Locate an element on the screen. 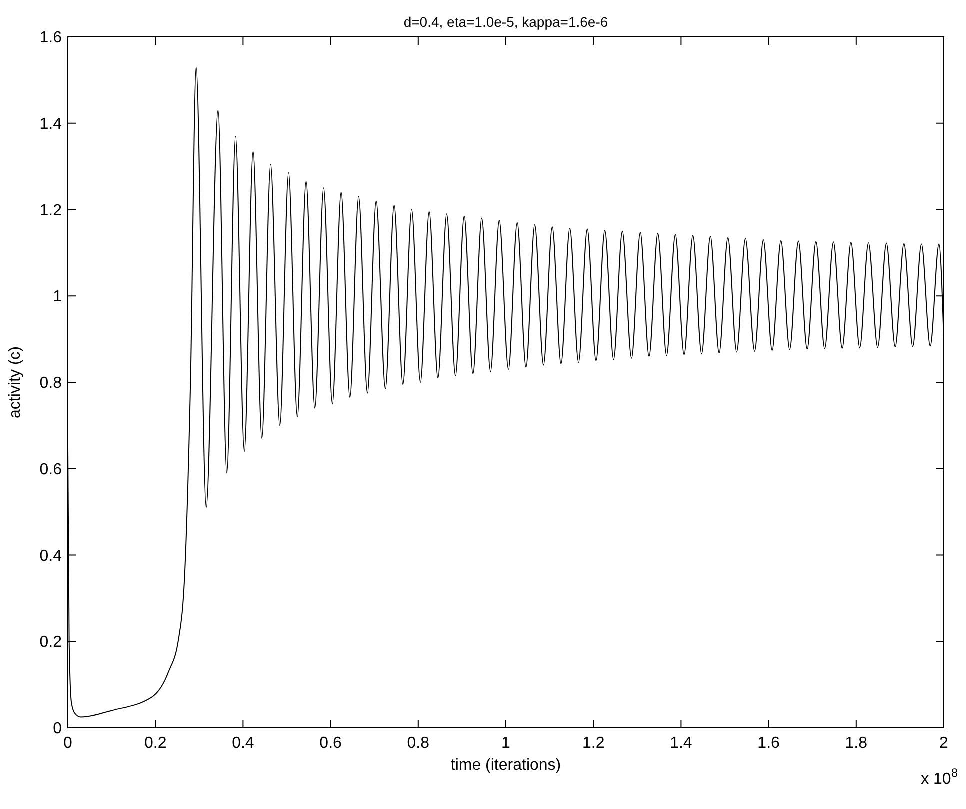  x-tick-label: 1.4 is located at coordinates (681, 743).